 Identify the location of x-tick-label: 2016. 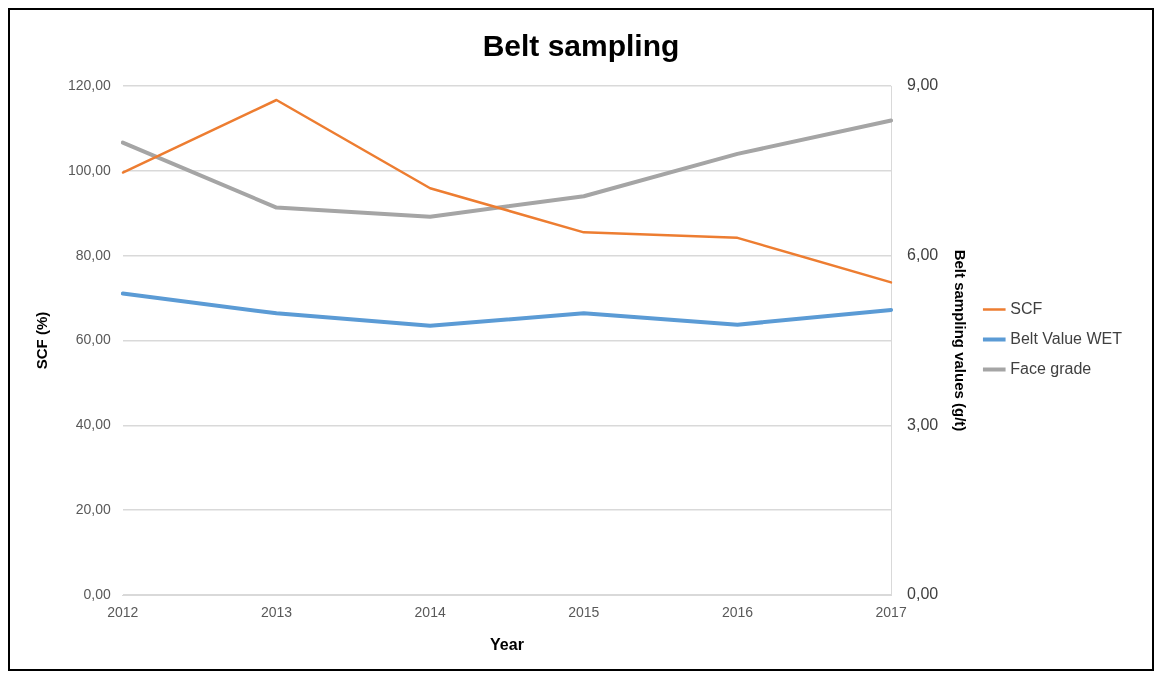
(737, 612).